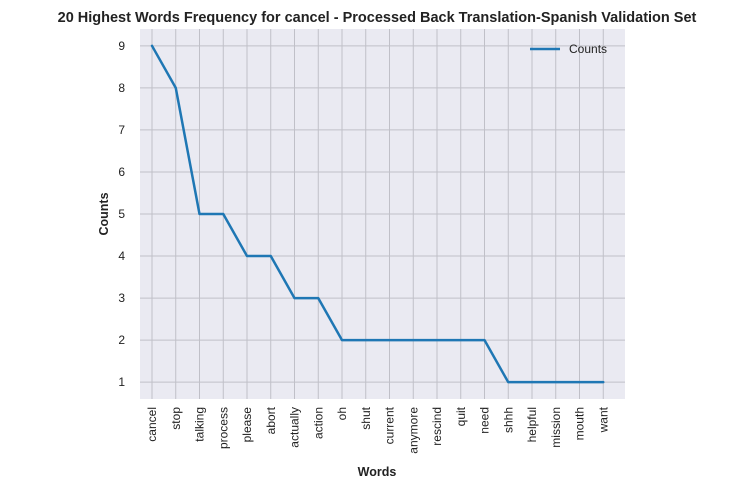  Describe the element at coordinates (532, 424) in the screenshot. I see `x-tick-label: helpful` at that location.